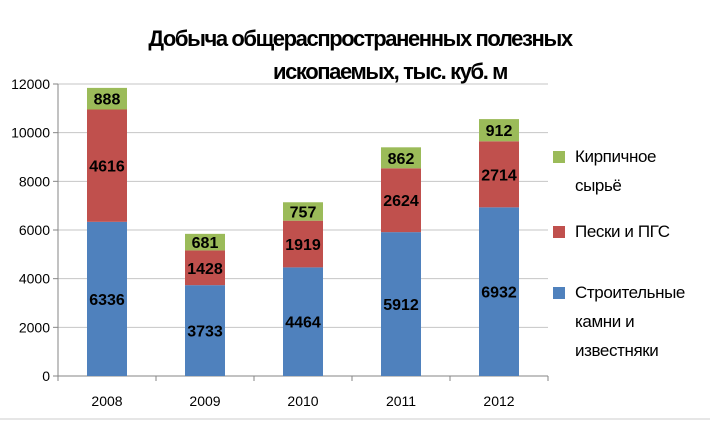  I want to click on data-label: 862, so click(401, 159).